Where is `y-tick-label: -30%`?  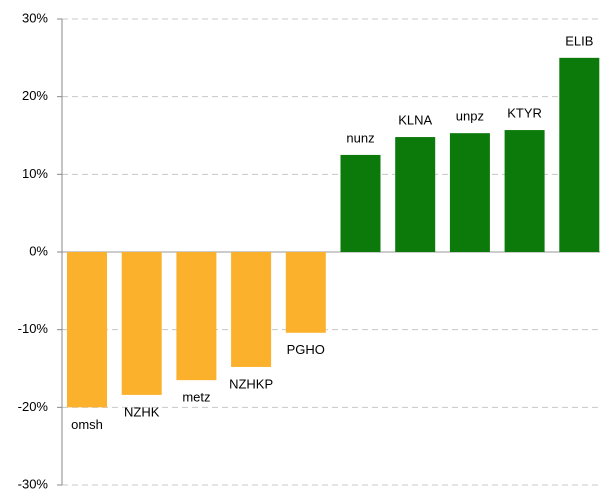
y-tick-label: -30% is located at coordinates (33, 483).